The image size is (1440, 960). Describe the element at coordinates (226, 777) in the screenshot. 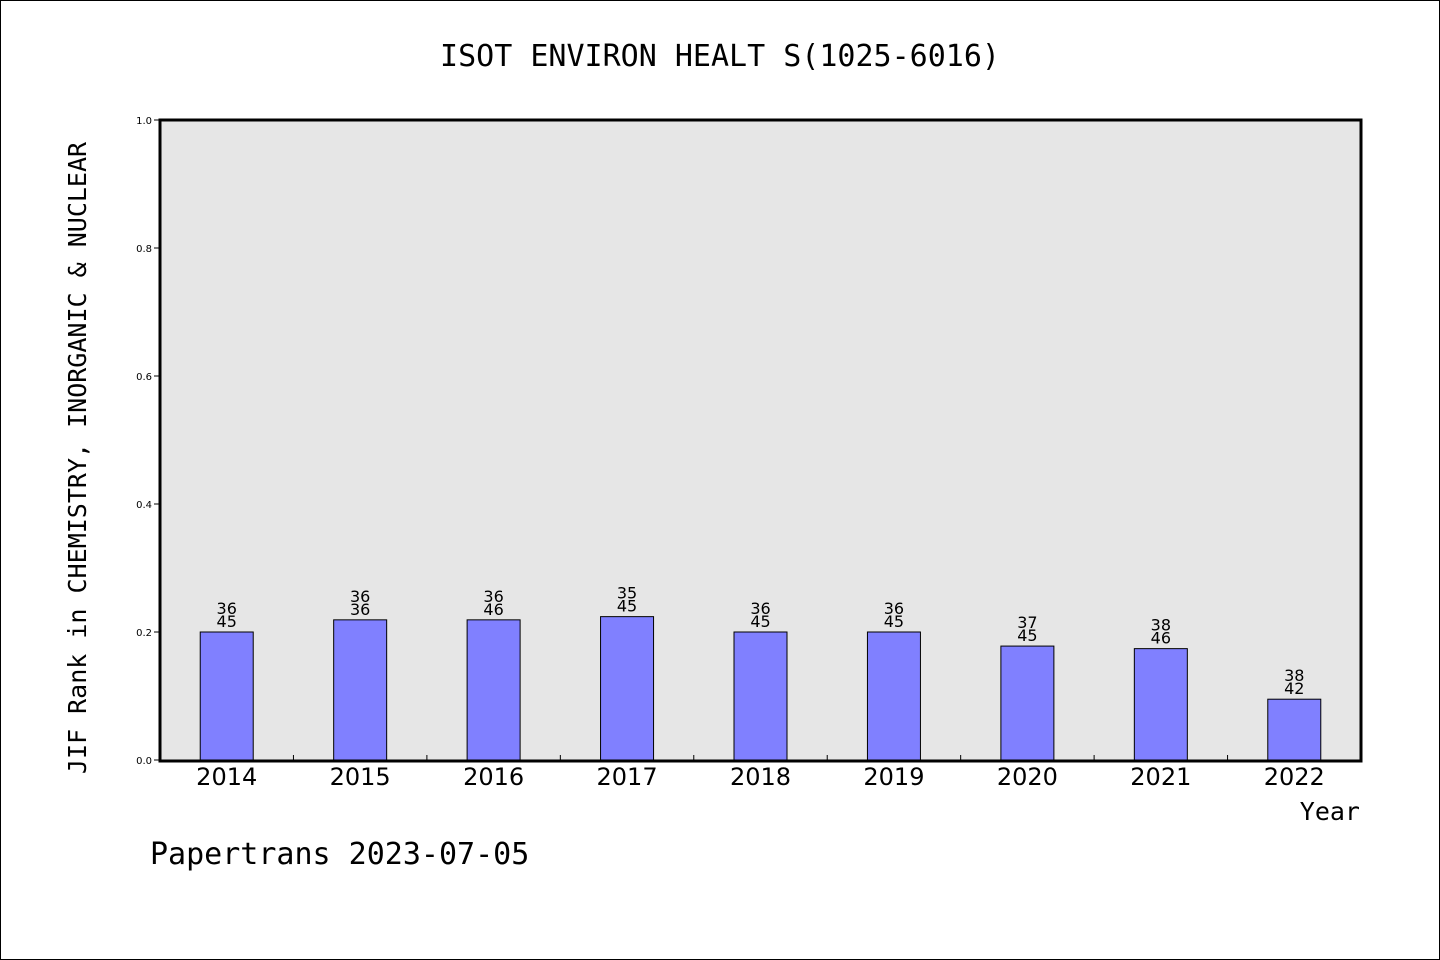

I see `x-tick-label: 2014` at that location.